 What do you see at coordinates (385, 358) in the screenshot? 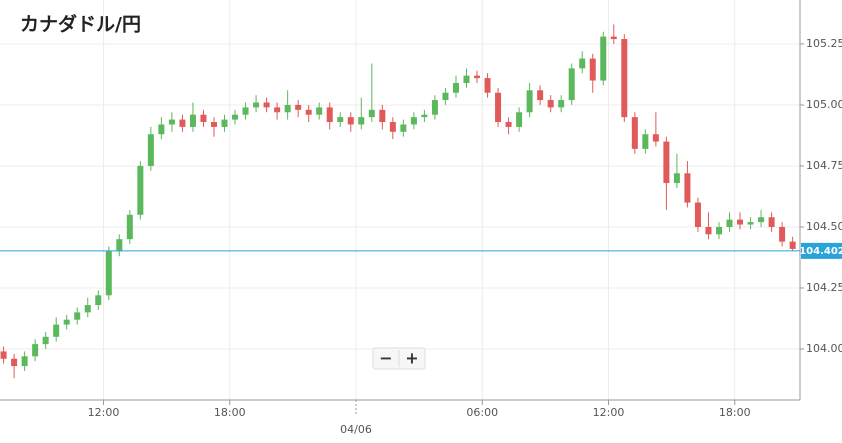
I see `zoom-out-button: −` at bounding box center [385, 358].